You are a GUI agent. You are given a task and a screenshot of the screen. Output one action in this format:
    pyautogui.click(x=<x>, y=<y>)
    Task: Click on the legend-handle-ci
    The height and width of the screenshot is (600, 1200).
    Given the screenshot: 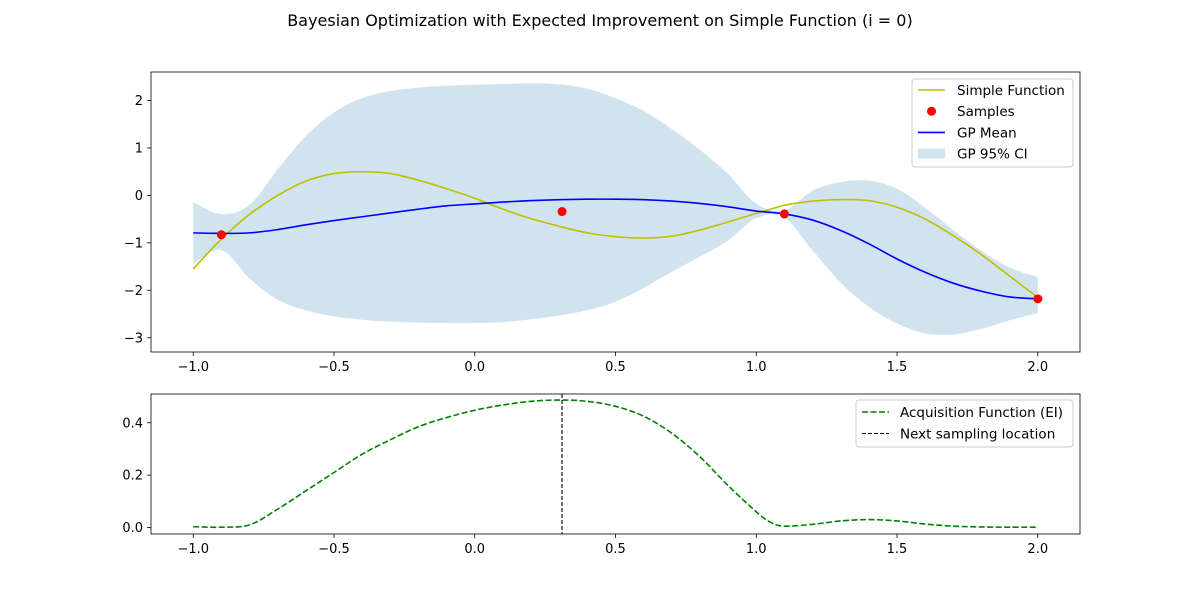 What is the action you would take?
    pyautogui.click(x=931, y=153)
    